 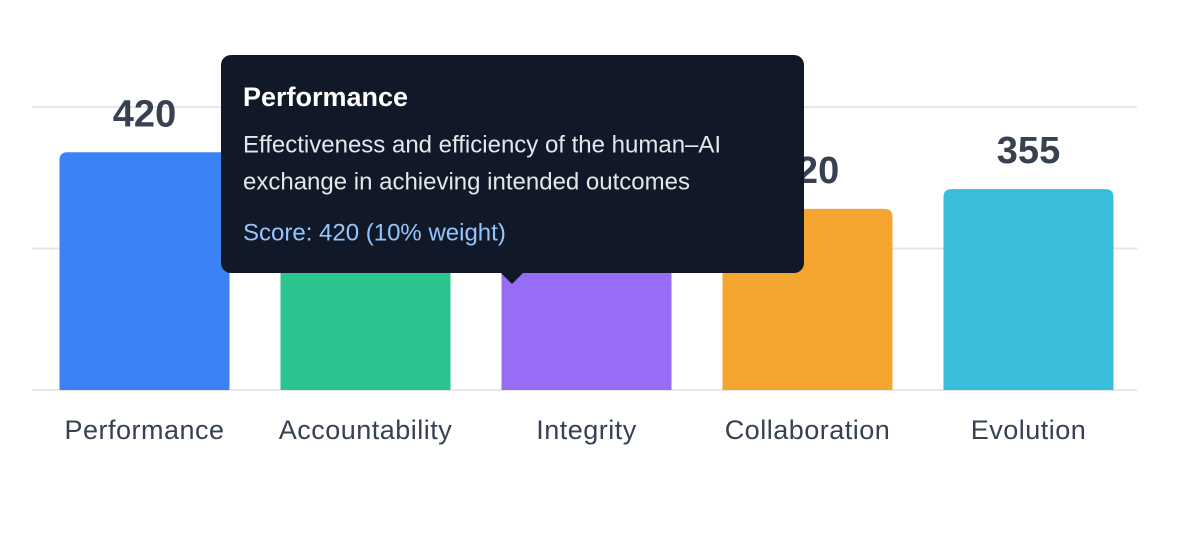 I want to click on x-tick-label: Accountability, so click(x=366, y=430).